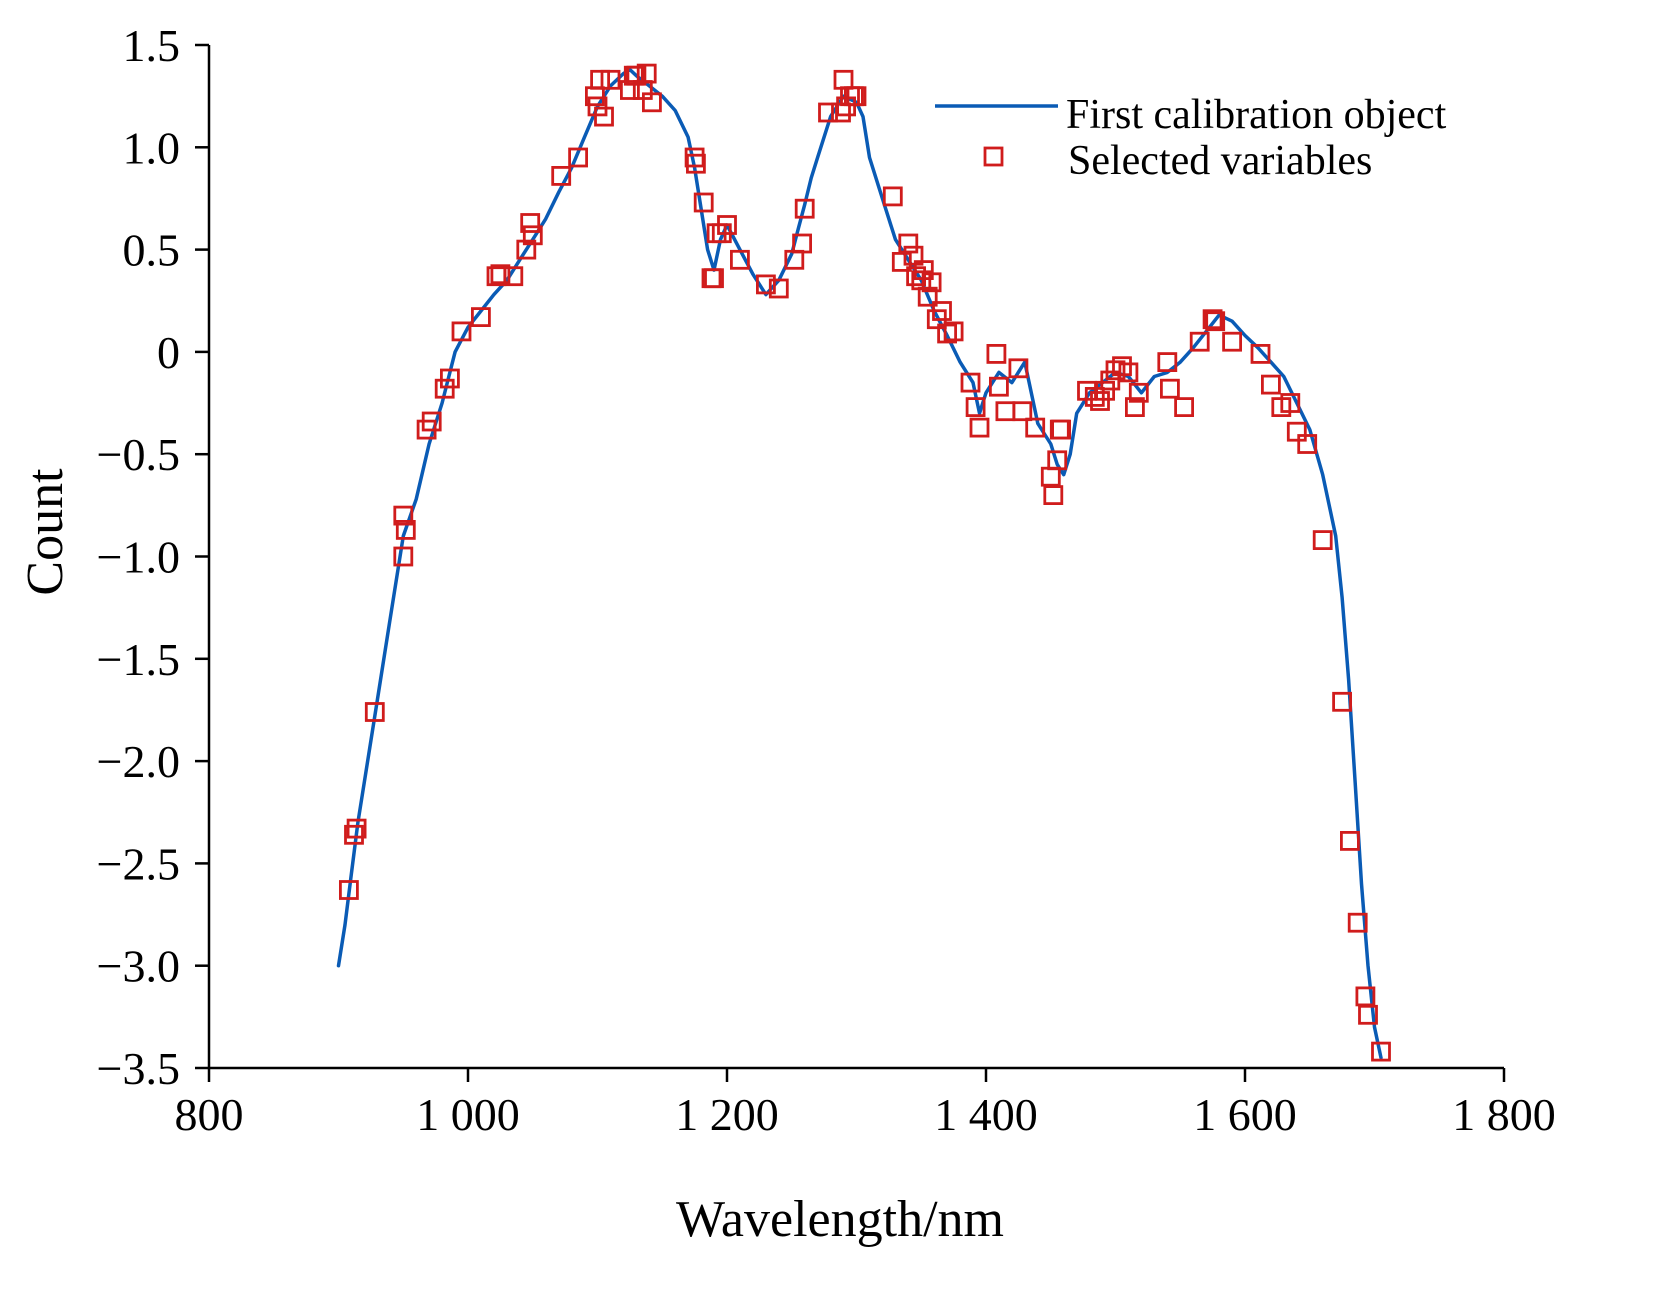  Describe the element at coordinates (138, 761) in the screenshot. I see `y-tick-label: −2.0` at that location.